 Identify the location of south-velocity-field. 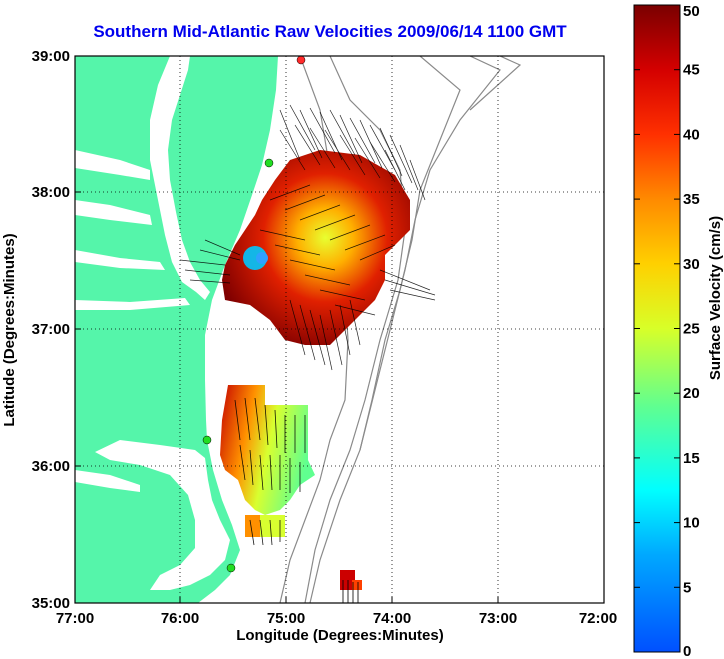
(267, 450).